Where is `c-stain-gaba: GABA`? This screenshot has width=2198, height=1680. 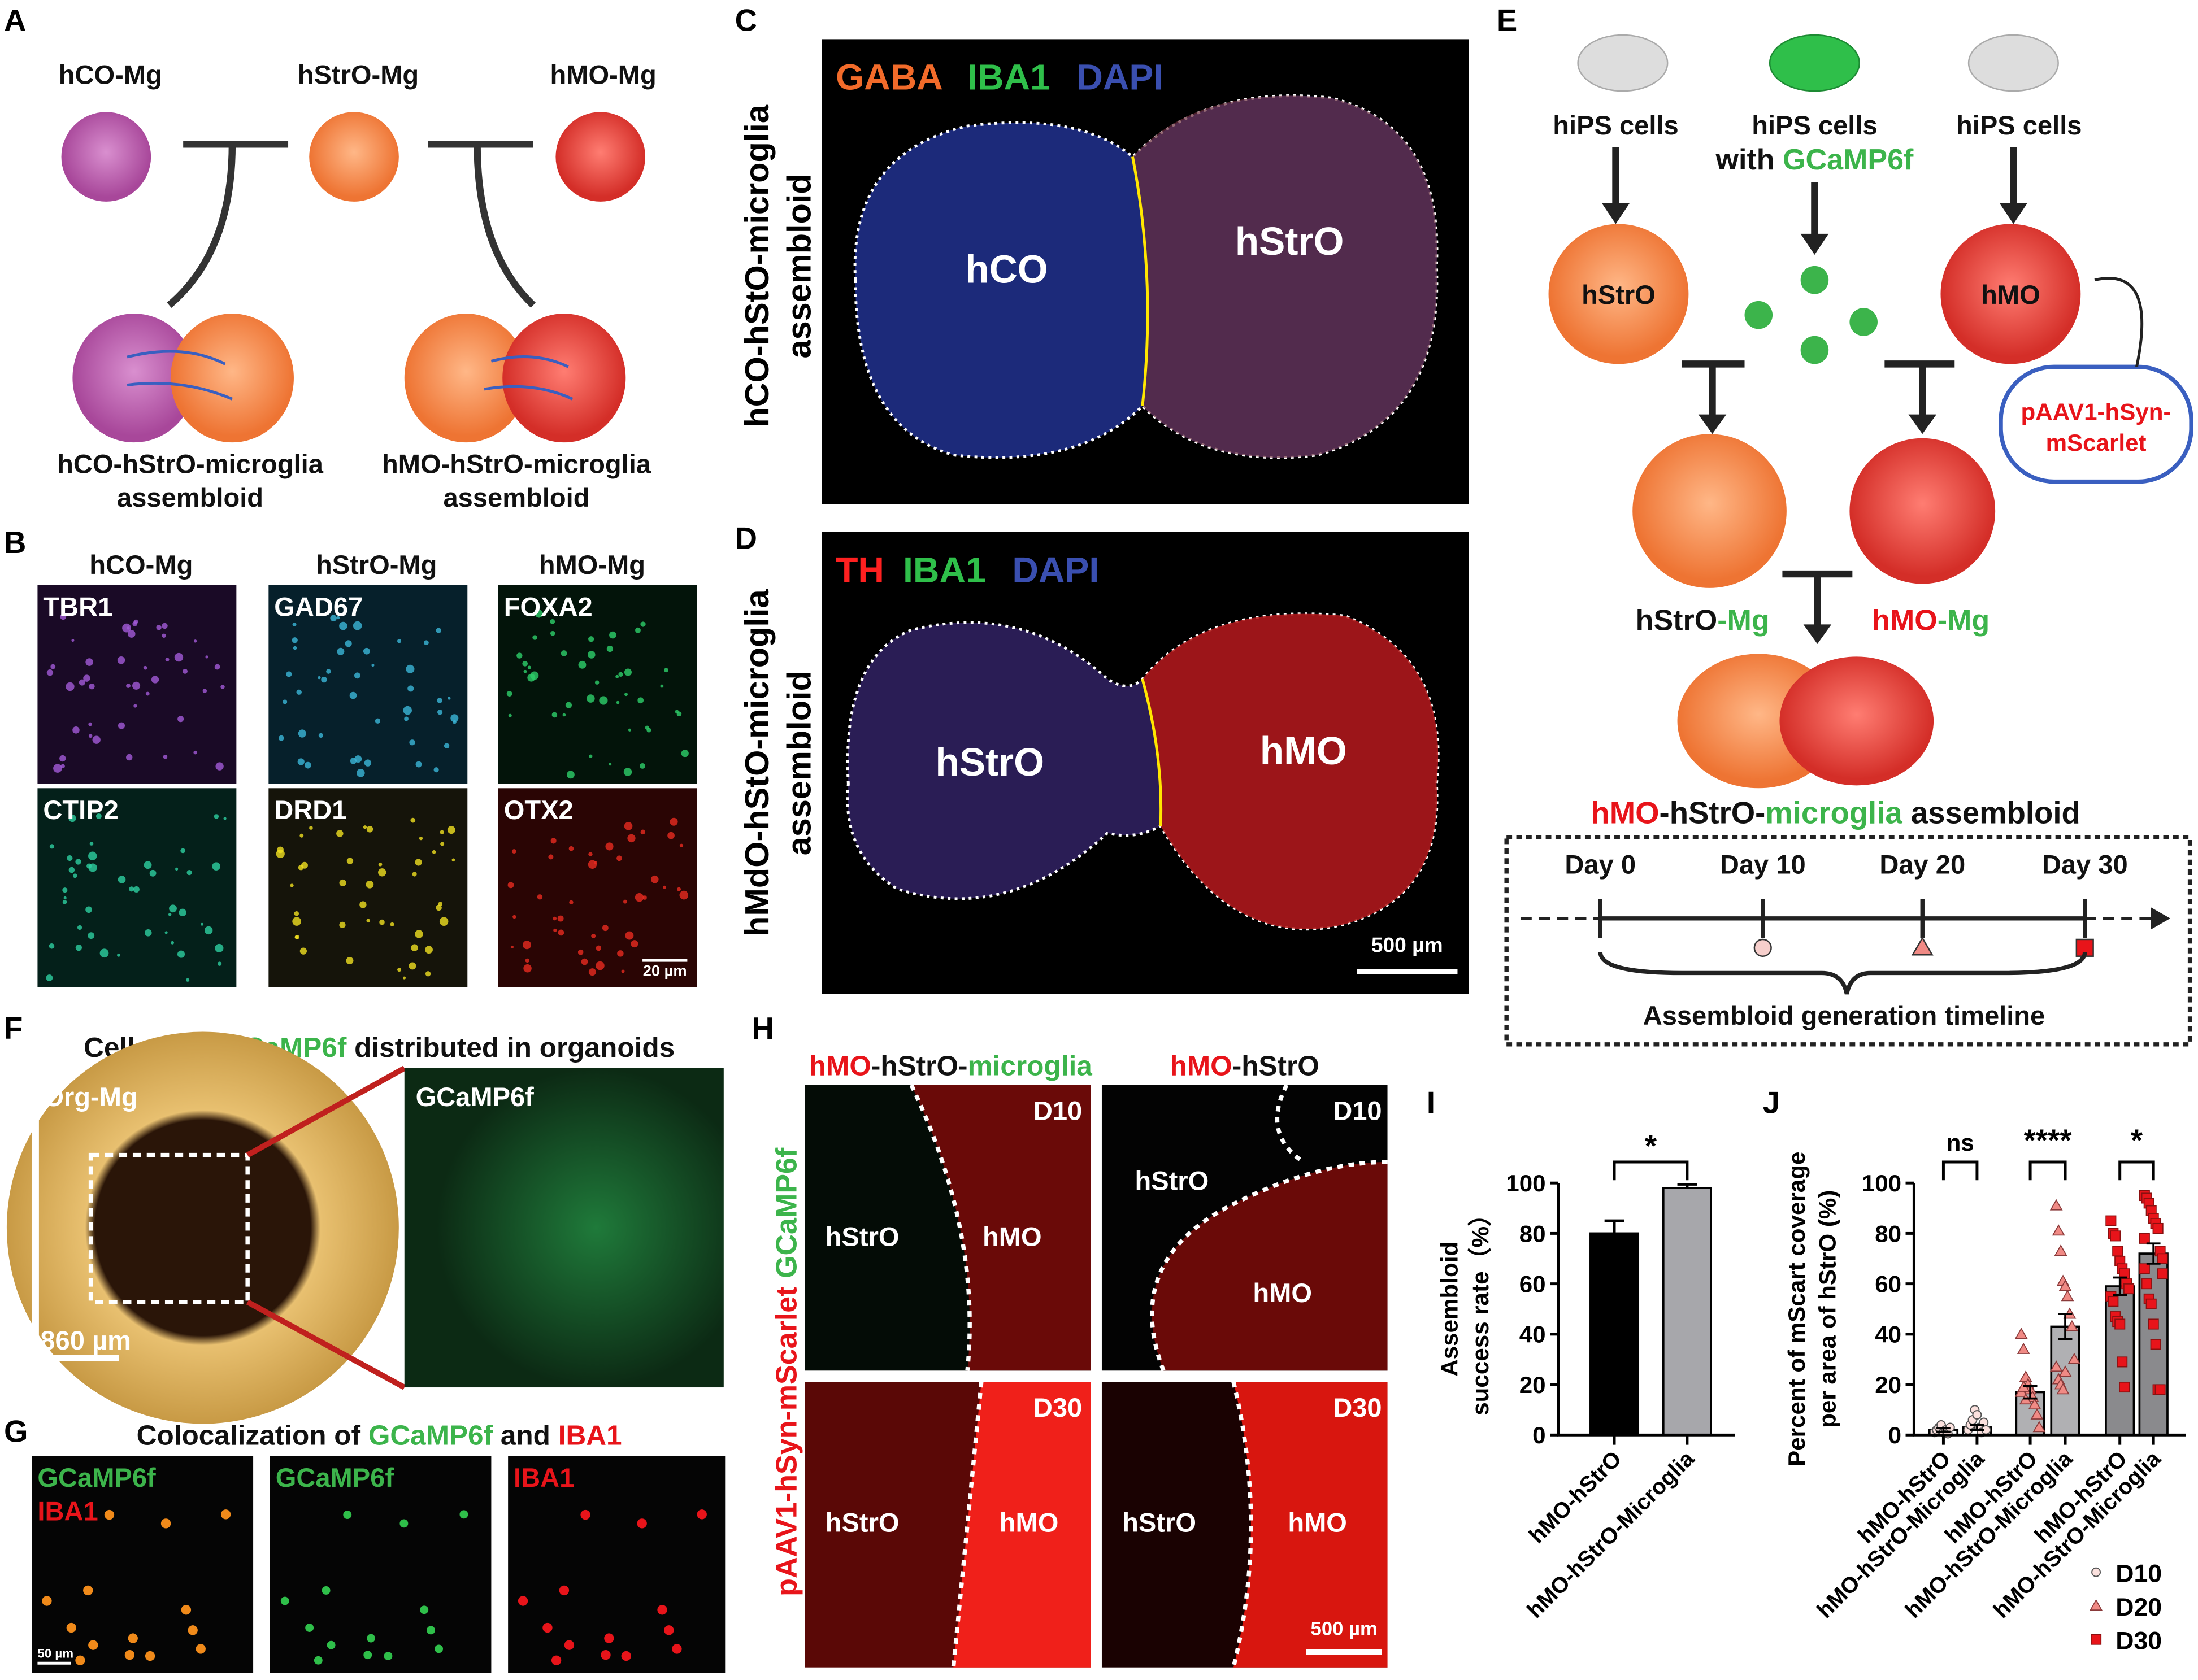
c-stain-gaba: GABA is located at coordinates (889, 77).